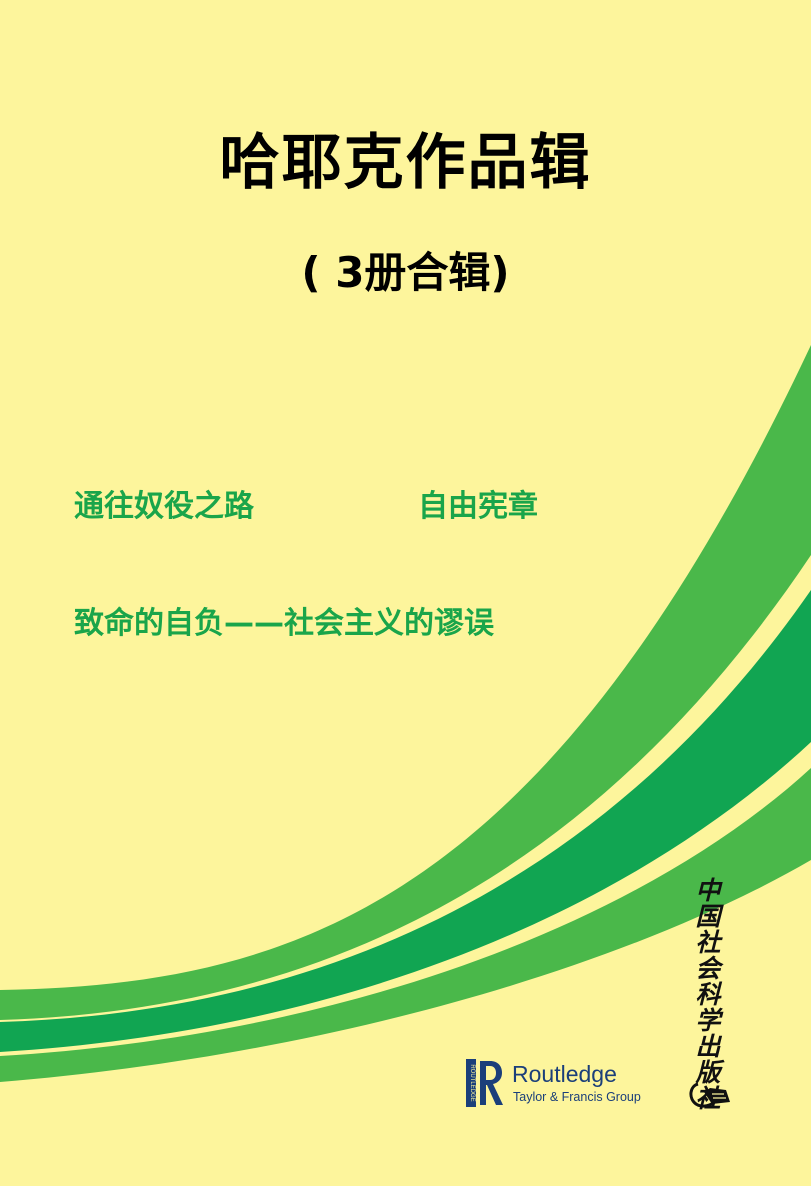 The image size is (811, 1186). I want to click on publisher-char: 中, so click(708, 890).